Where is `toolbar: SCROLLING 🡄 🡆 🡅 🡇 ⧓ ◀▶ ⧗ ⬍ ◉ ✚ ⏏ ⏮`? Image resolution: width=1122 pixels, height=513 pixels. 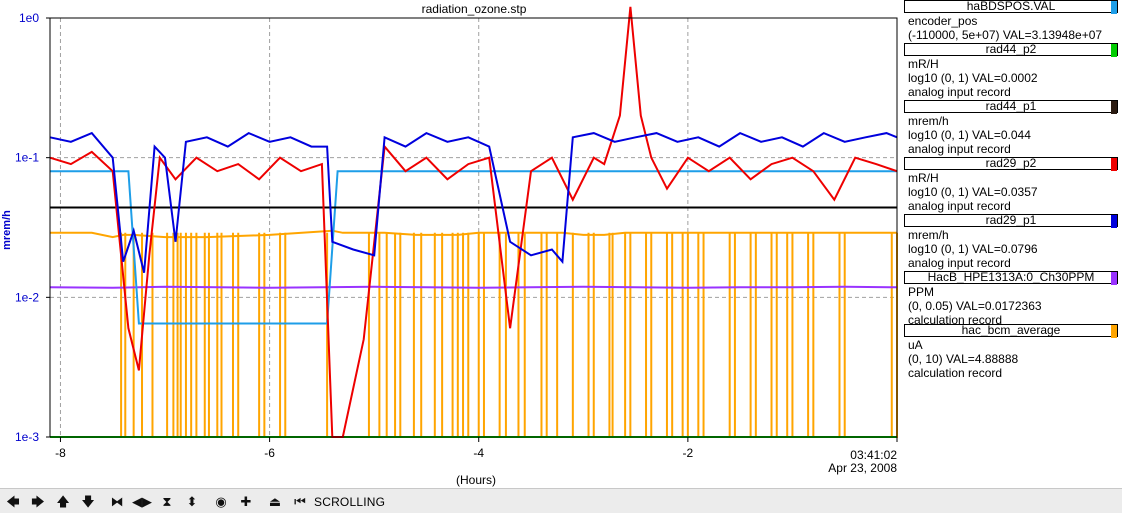
toolbar: SCROLLING 🡄 🡆 🡅 🡇 ⧓ ◀▶ ⧗ ⬍ ◉ ✚ ⏏ ⏮ is located at coordinates (561, 500).